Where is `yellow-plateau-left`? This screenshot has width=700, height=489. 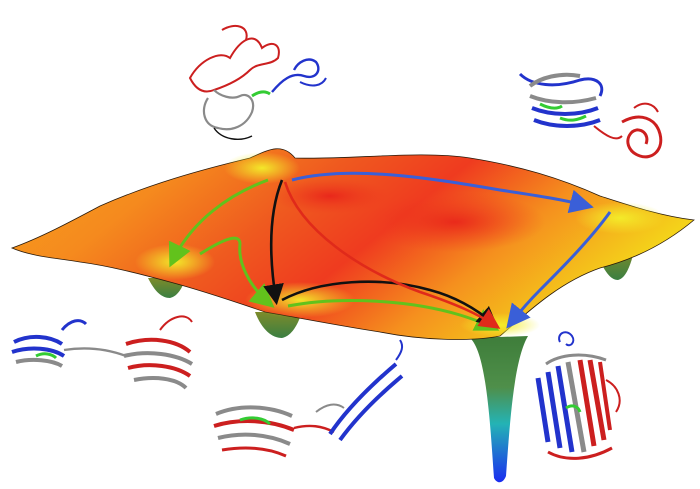
yellow-plateau-left is located at coordinates (175, 262).